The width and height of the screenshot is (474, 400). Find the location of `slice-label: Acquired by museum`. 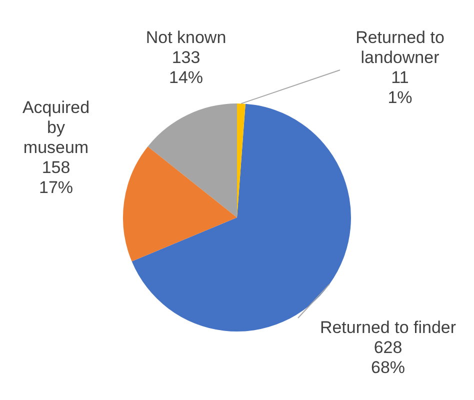

slice-label: Acquired by museum is located at coordinates (56, 128).